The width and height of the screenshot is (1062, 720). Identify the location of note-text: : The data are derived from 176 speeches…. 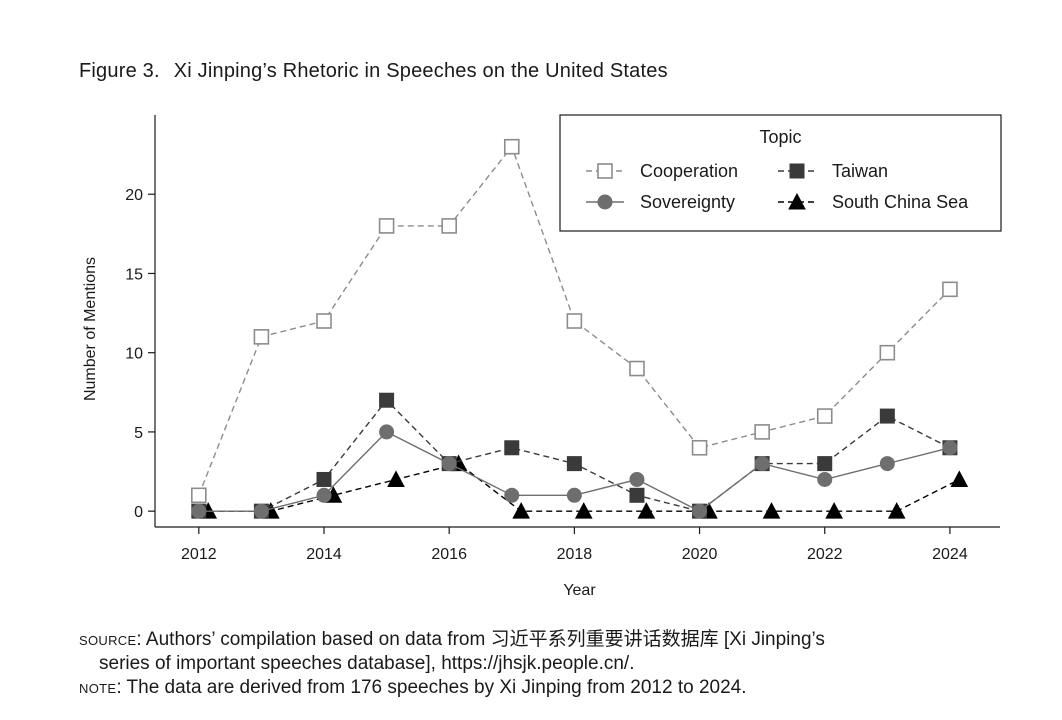
(431, 687).